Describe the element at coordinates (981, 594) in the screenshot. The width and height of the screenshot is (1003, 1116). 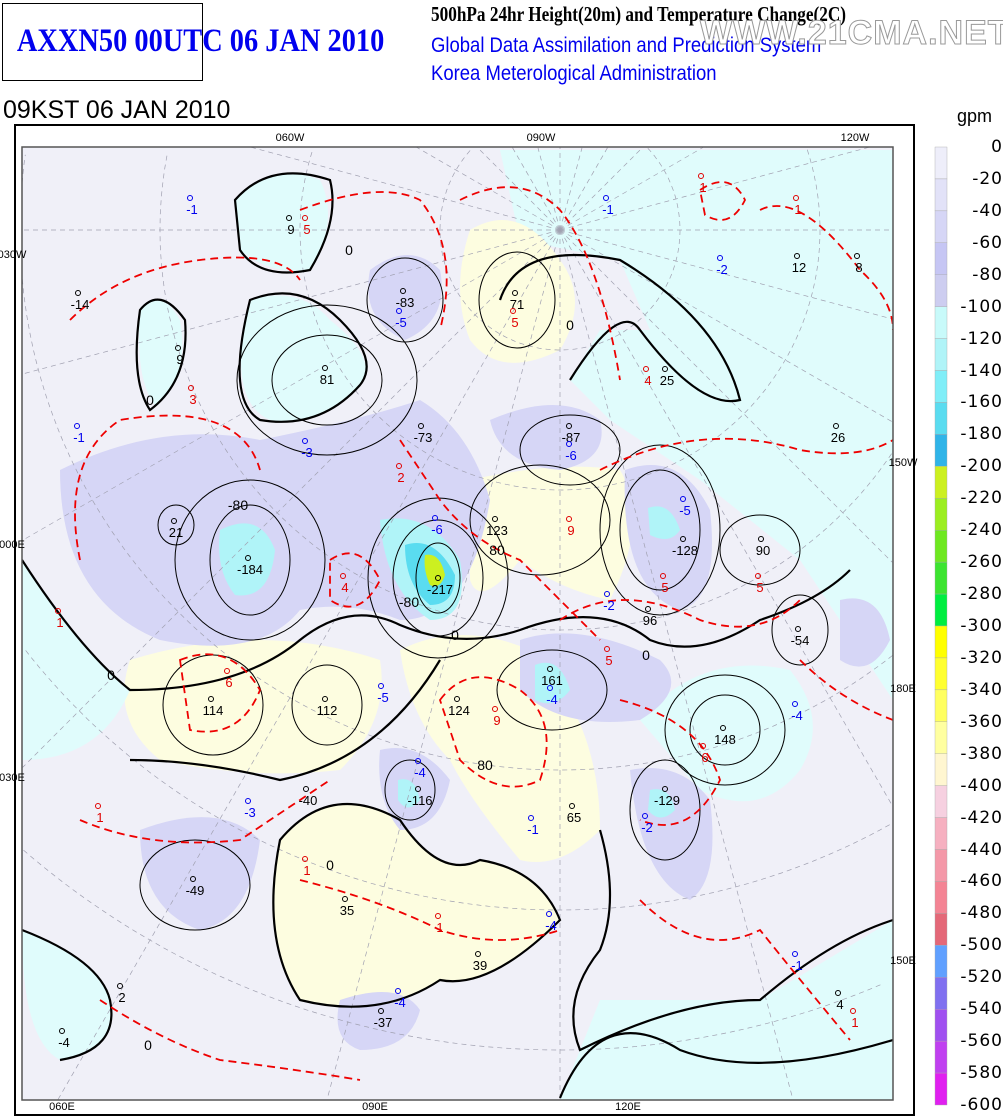
I see `colorbar-label: -280` at that location.